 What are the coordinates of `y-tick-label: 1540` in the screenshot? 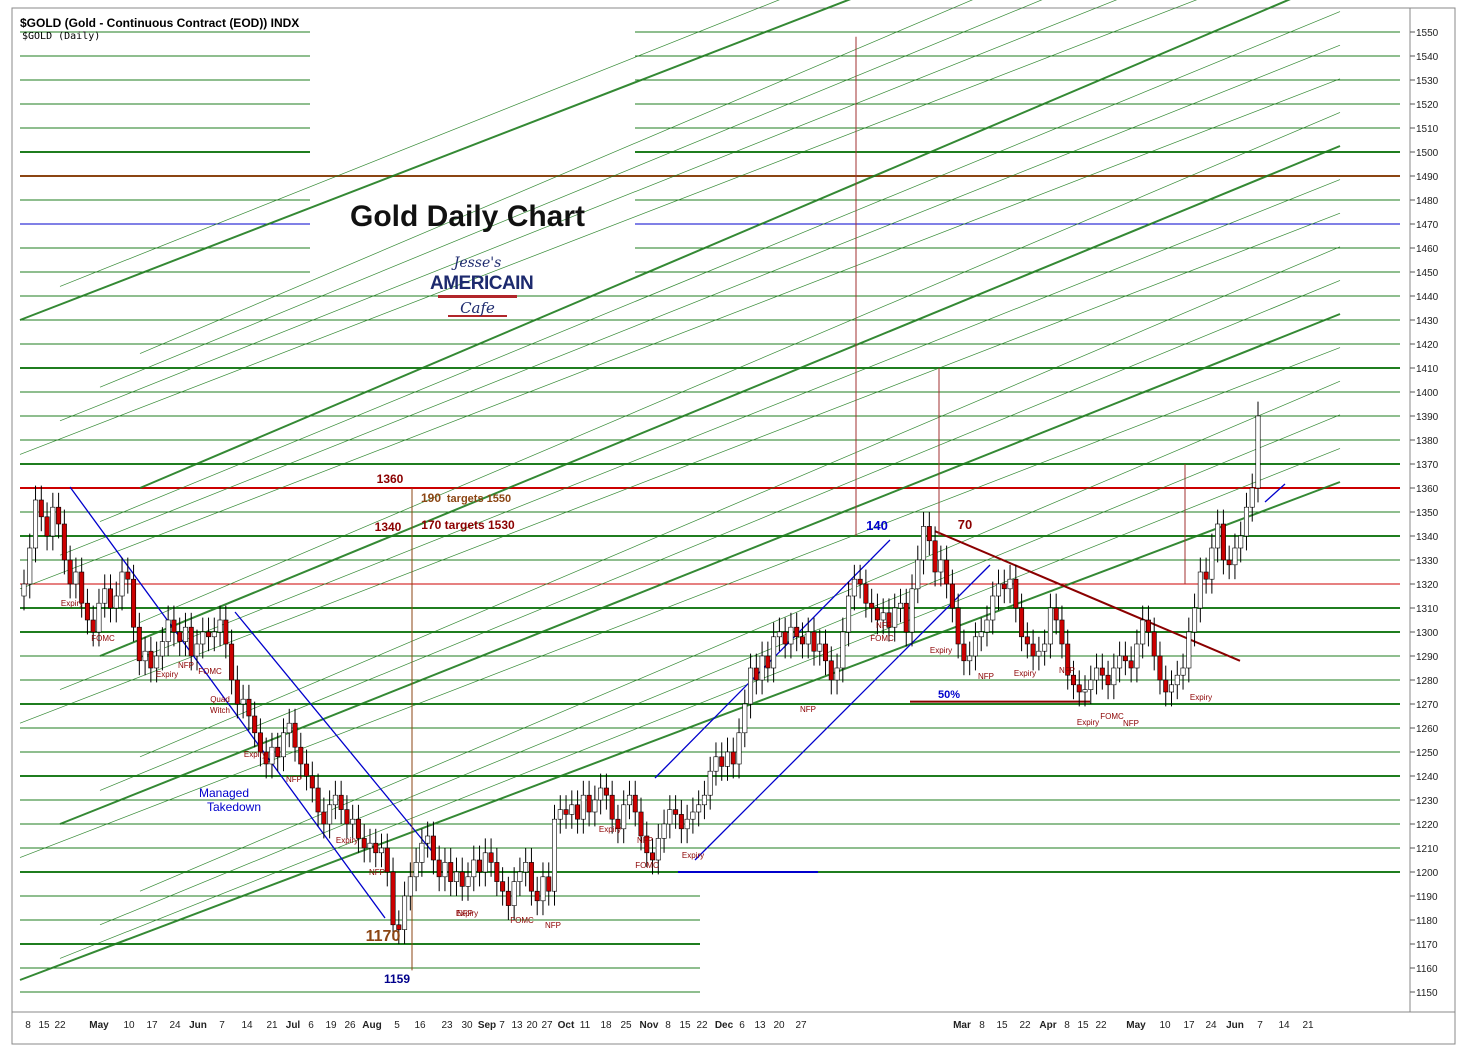 It's located at (1427, 57).